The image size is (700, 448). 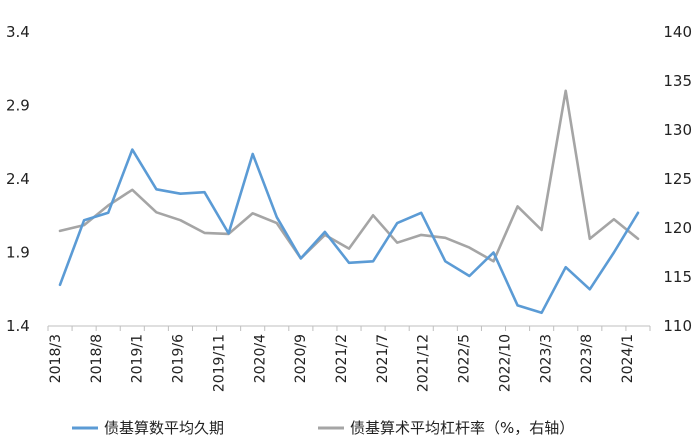 What do you see at coordinates (323, 428) in the screenshot?
I see `legend: 债基算数平均久期 债基算术平均杠杆率（%，右轴）` at bounding box center [323, 428].